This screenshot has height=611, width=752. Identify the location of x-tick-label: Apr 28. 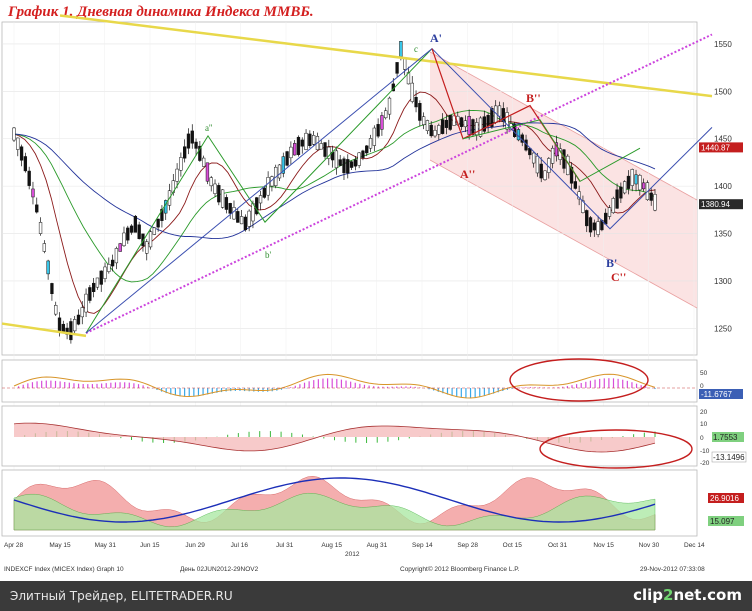
(14, 545).